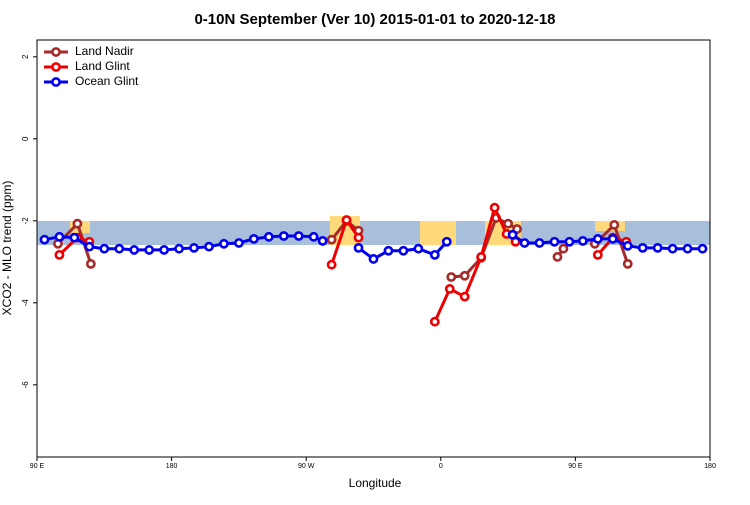  What do you see at coordinates (441, 466) in the screenshot?
I see `x-tick-label: 0` at bounding box center [441, 466].